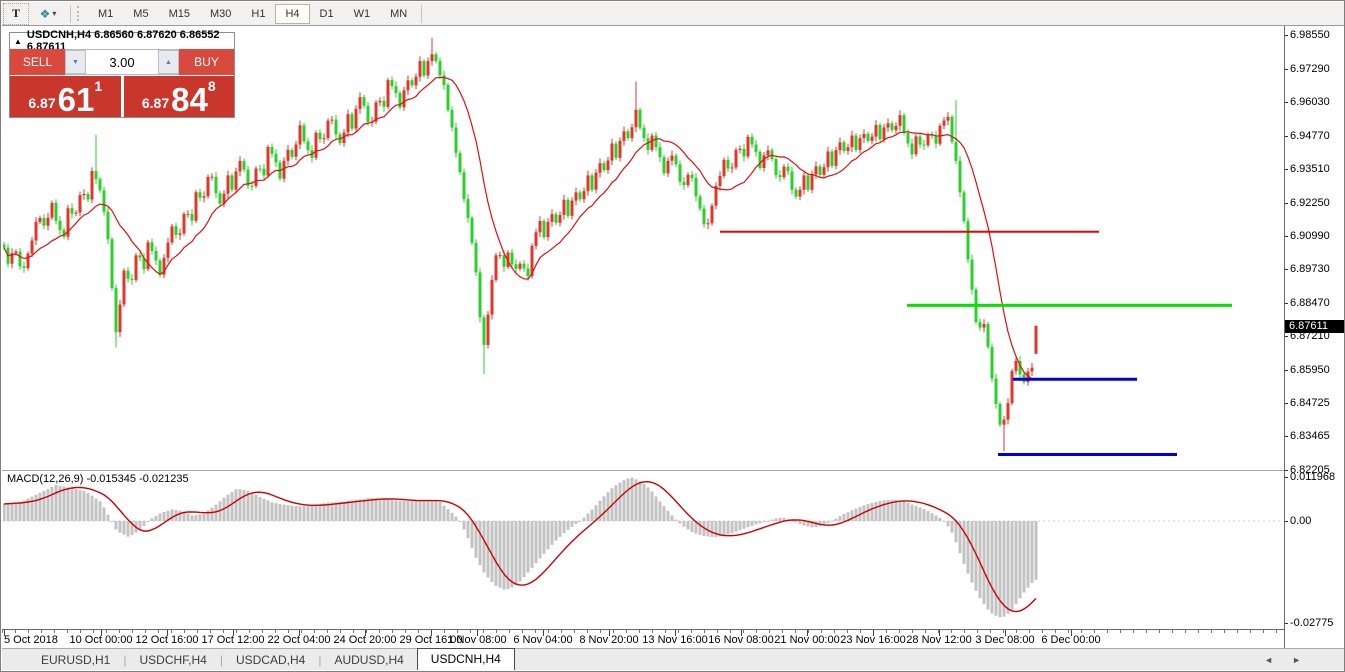  I want to click on chart-tab-usdcnh-h4: USDCNH,H4, so click(465, 659).